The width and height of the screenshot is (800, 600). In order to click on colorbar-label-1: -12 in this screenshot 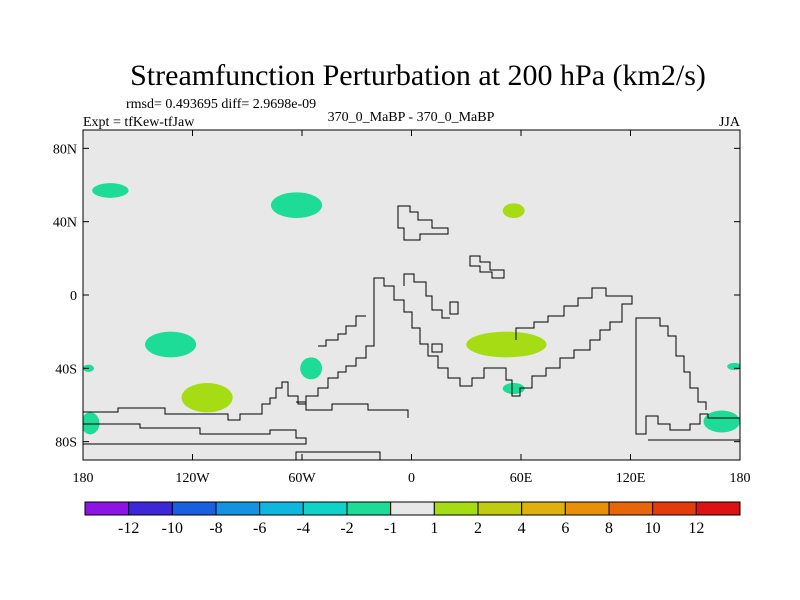, I will do `click(128, 528)`.